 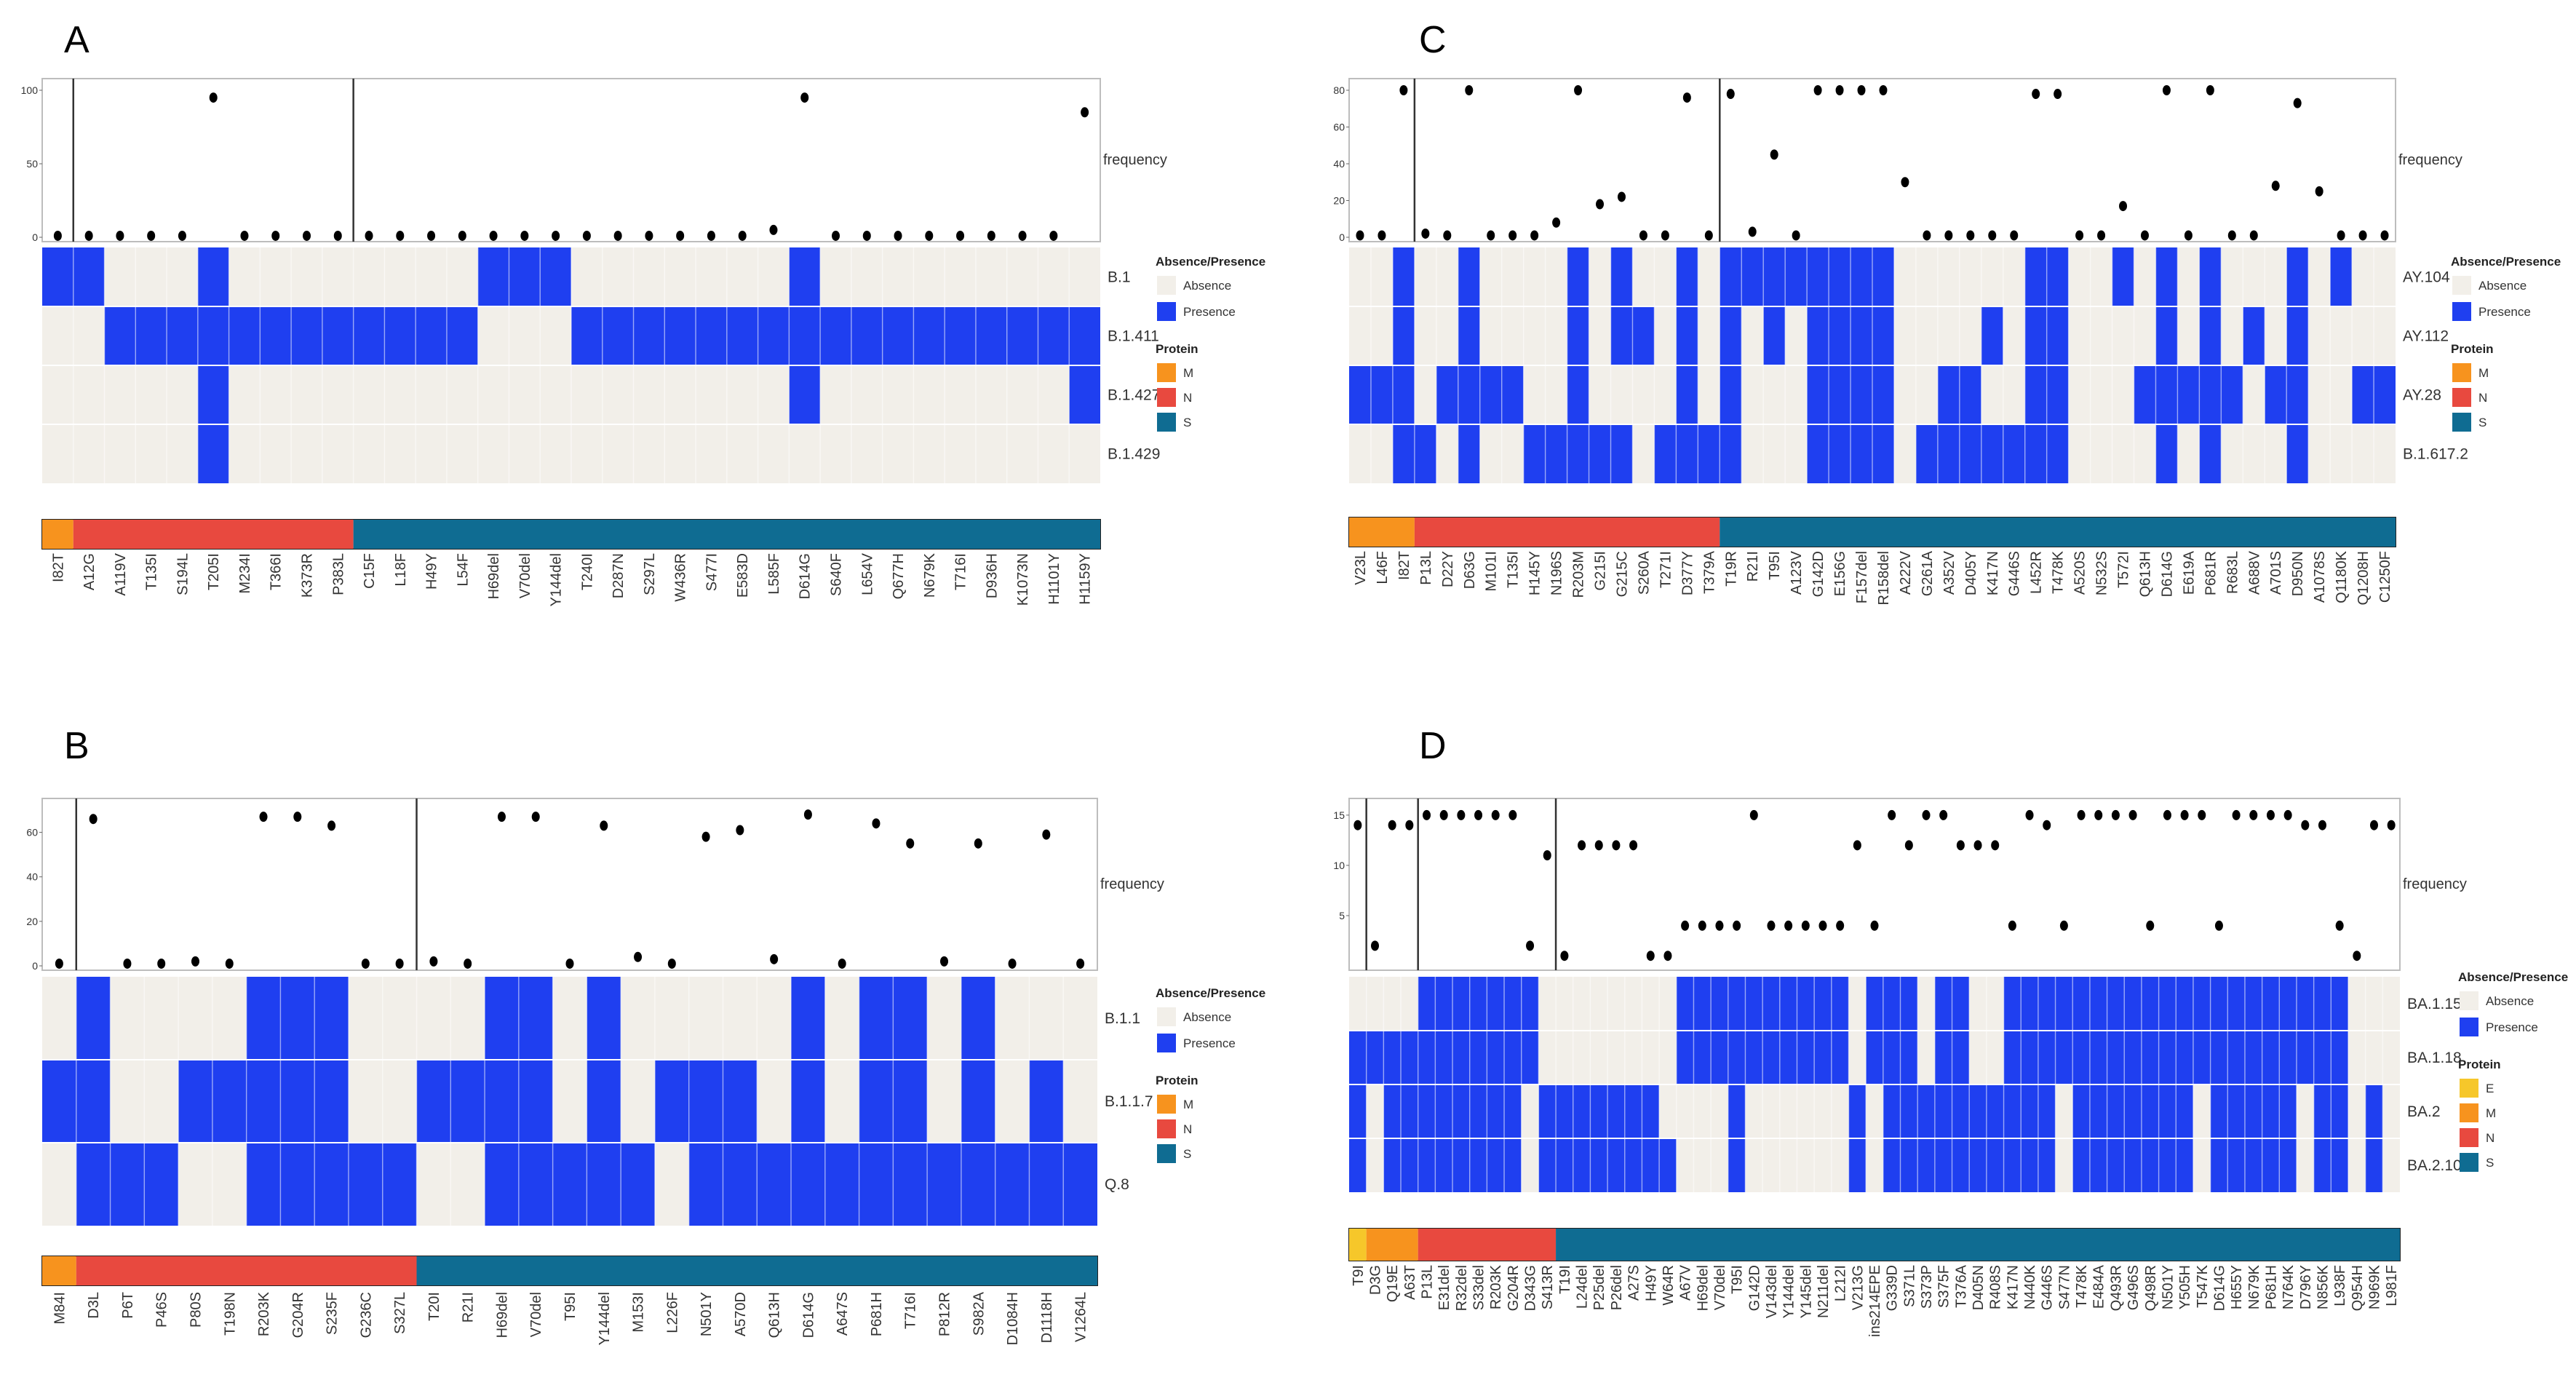 I want to click on mutation-label: S33del, so click(x=1479, y=1287).